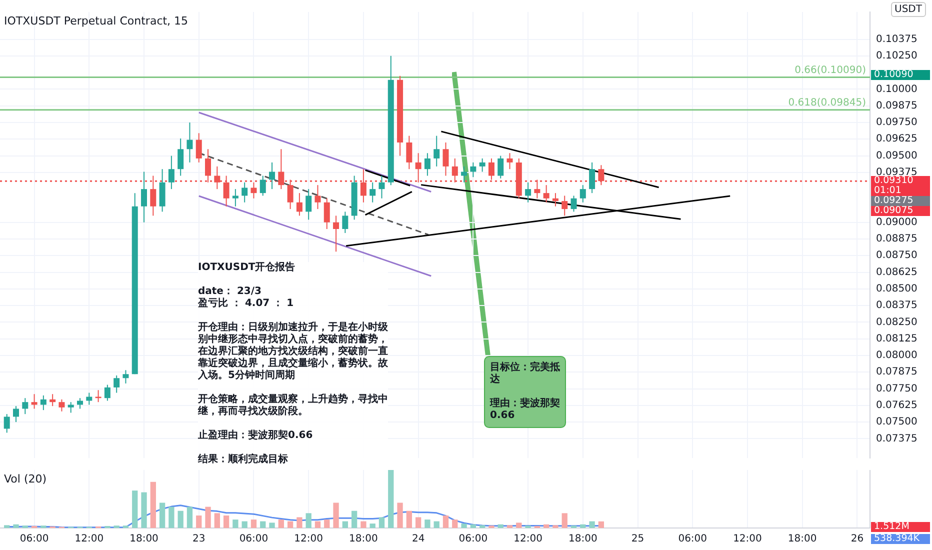 The image size is (932, 550). I want to click on annotation: 结果：顺利完成目标, so click(243, 460).